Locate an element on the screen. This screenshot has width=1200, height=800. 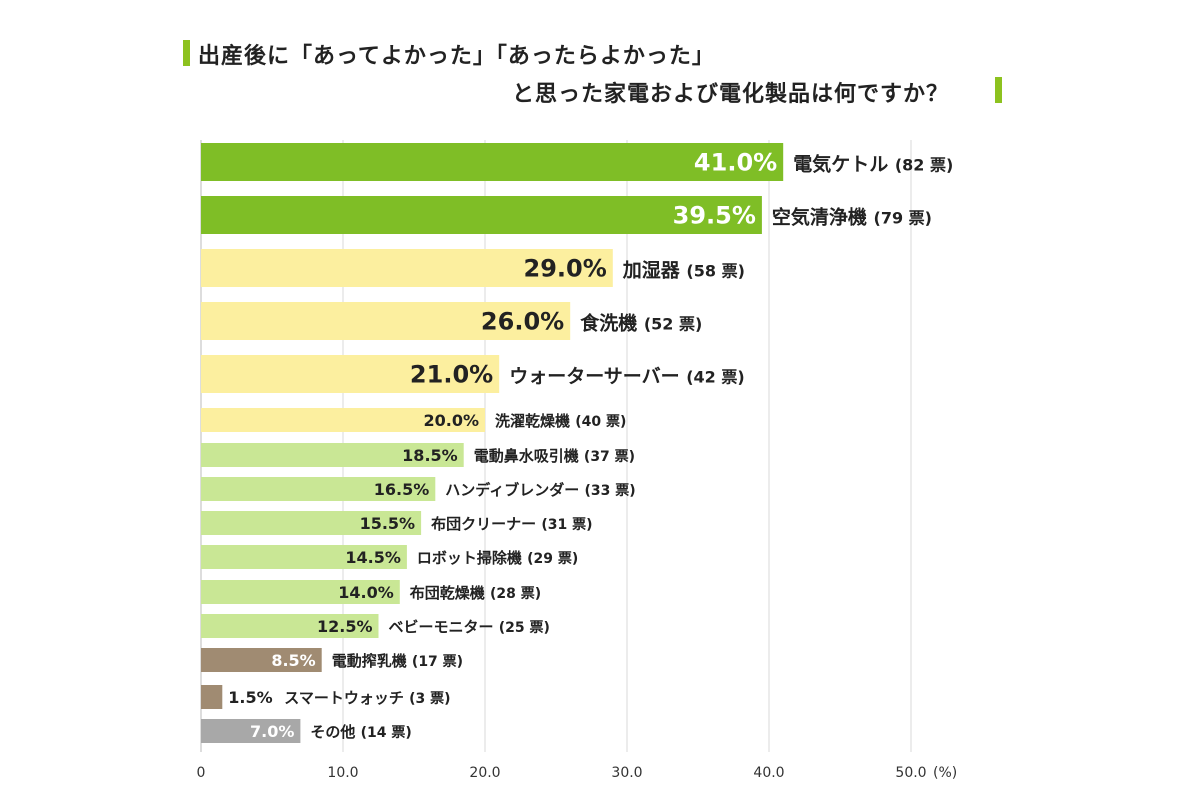
category-name: 電気ケトル is located at coordinates (844, 164).